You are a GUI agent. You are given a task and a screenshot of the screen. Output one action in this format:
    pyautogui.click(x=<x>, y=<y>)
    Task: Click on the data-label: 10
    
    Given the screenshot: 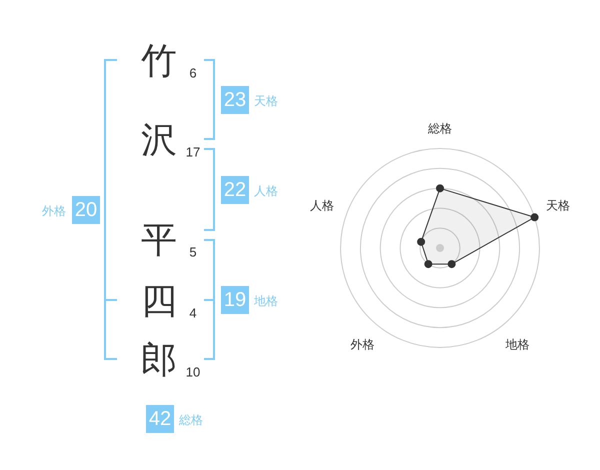 What is the action you would take?
    pyautogui.click(x=193, y=372)
    